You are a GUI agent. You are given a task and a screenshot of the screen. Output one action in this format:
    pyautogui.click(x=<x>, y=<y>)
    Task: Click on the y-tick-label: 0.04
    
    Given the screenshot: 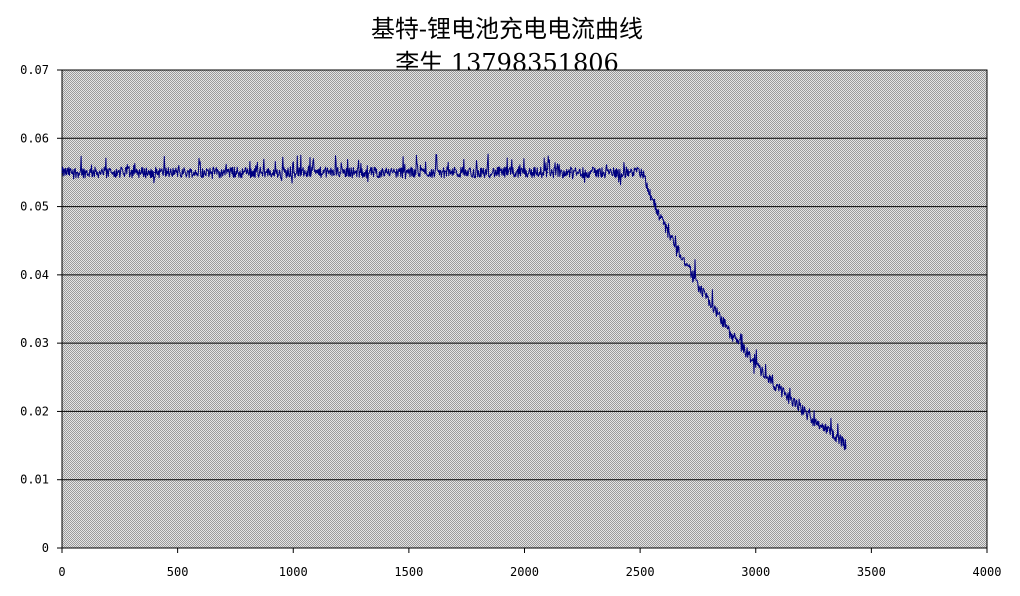 What is the action you would take?
    pyautogui.click(x=34, y=275)
    